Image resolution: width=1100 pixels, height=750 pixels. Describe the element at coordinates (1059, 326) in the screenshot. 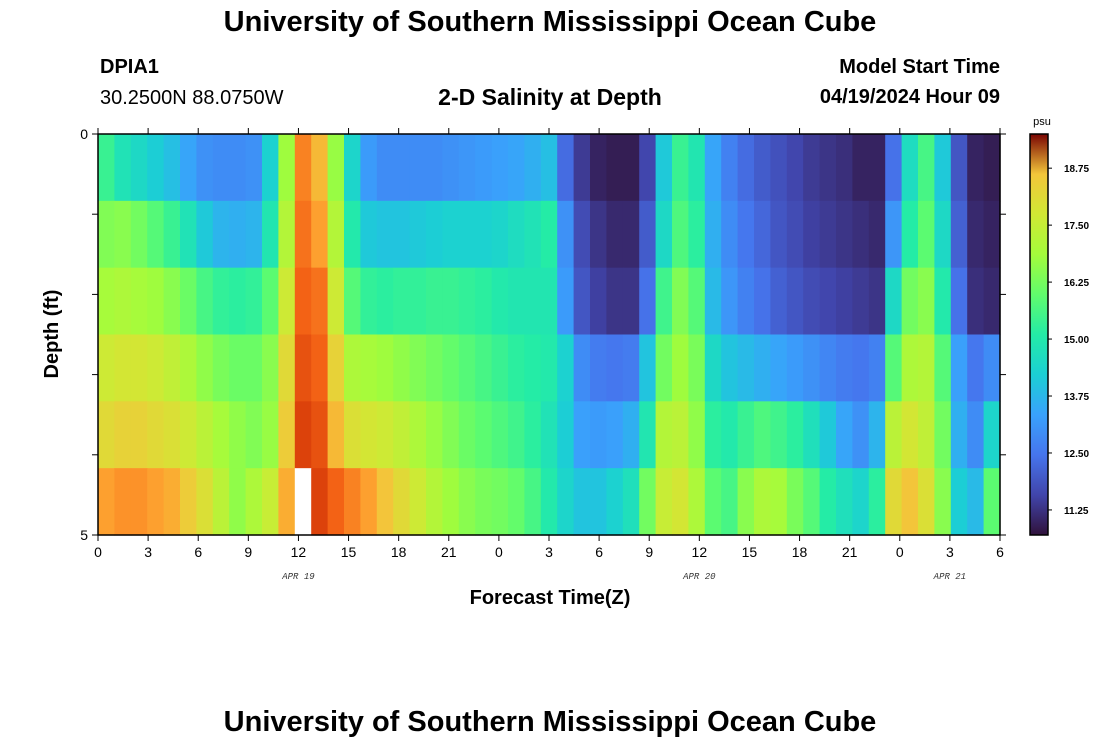

I see `colorbar: psu 11.25 12.50 13.75 15.00 16.25 17.50 18.75` at that location.